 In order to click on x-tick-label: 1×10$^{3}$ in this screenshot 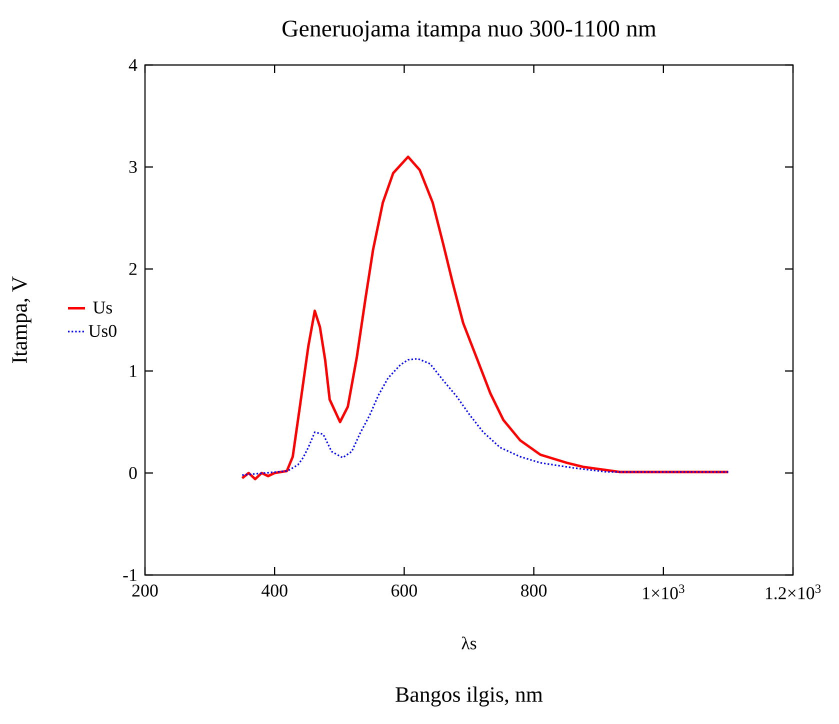, I will do `click(663, 592)`.